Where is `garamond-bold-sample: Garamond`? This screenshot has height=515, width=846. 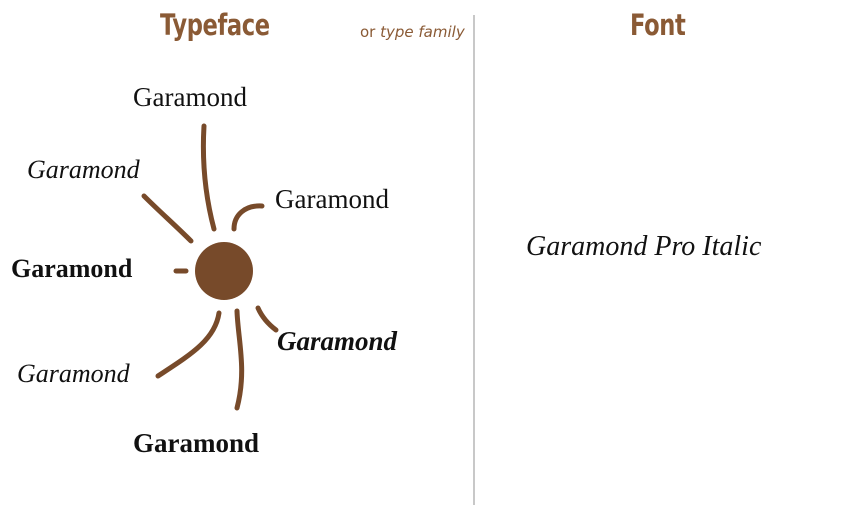
garamond-bold-sample: Garamond is located at coordinates (72, 268).